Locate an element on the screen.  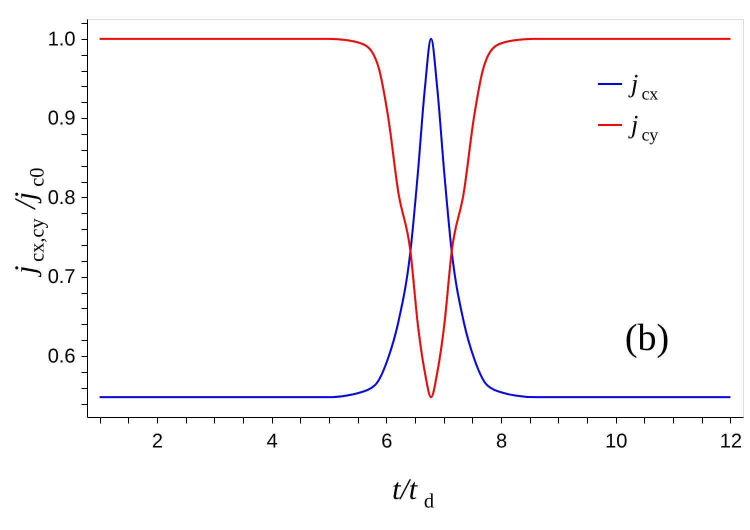
y-tick-label: 0.6 is located at coordinates (62, 356).